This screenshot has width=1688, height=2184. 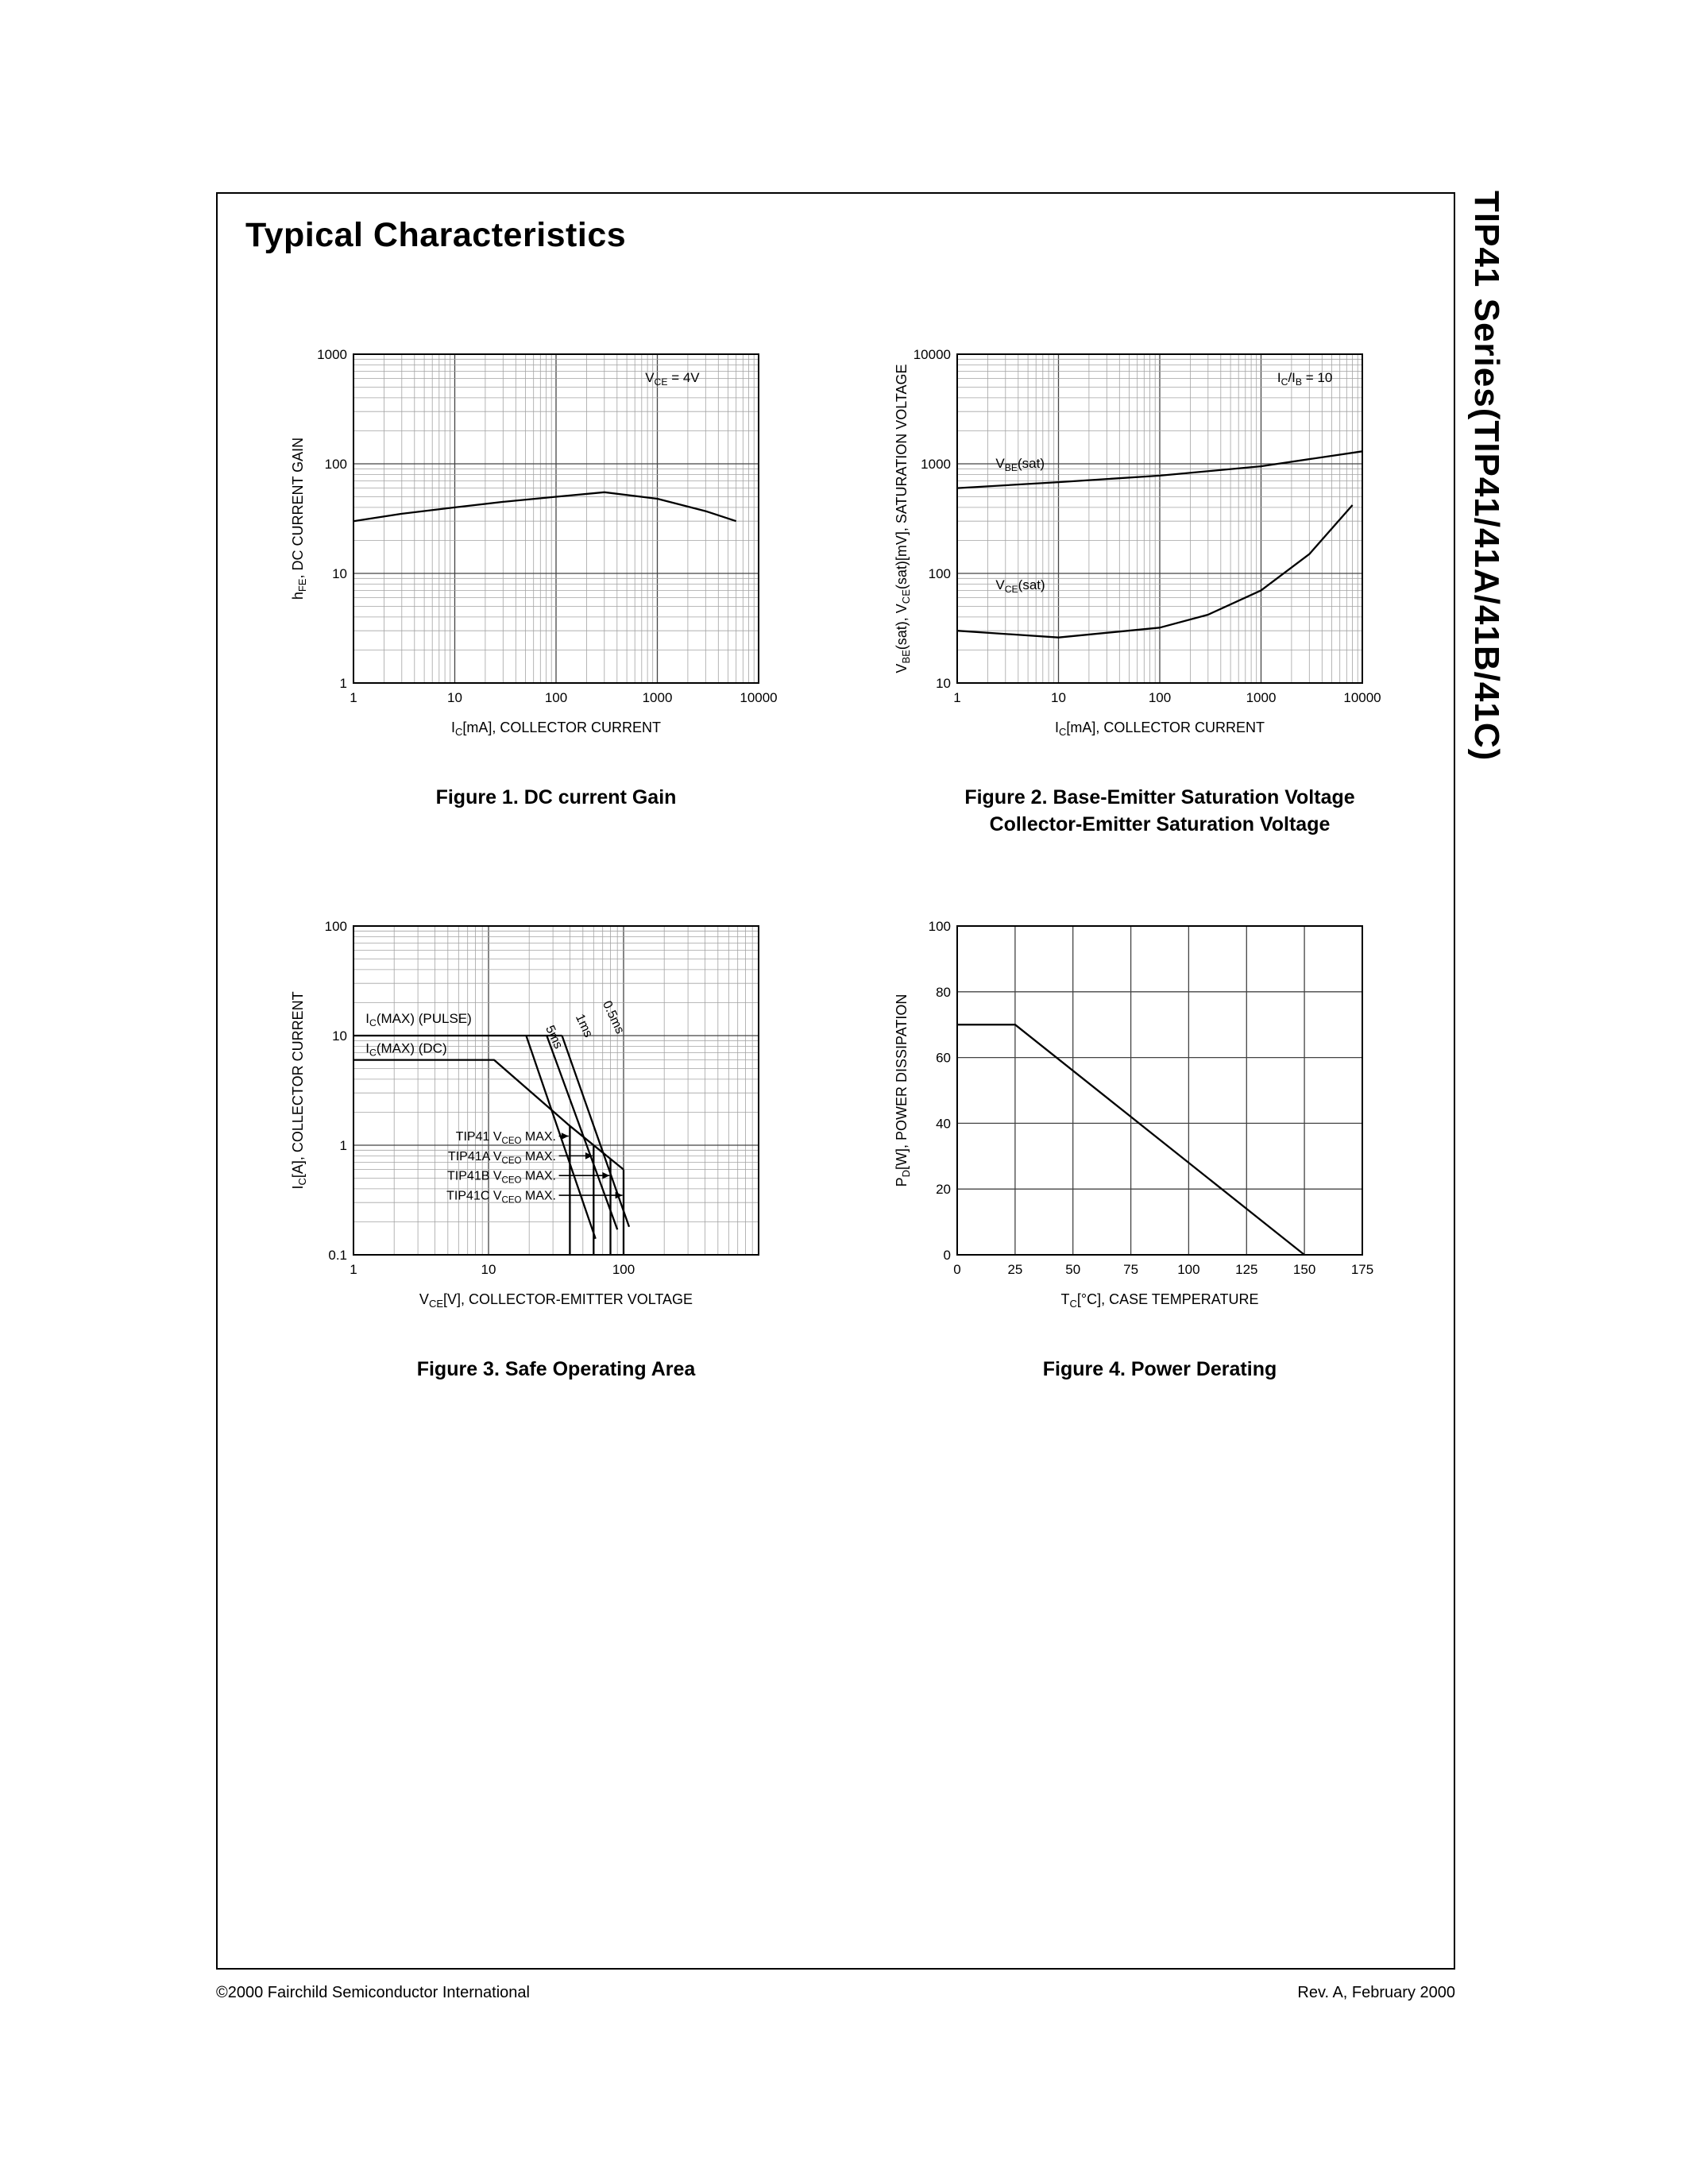 What do you see at coordinates (1486, 476) in the screenshot?
I see `side-product-title: TIP41 Series(TIP41/41A/41B/41C)` at bounding box center [1486, 476].